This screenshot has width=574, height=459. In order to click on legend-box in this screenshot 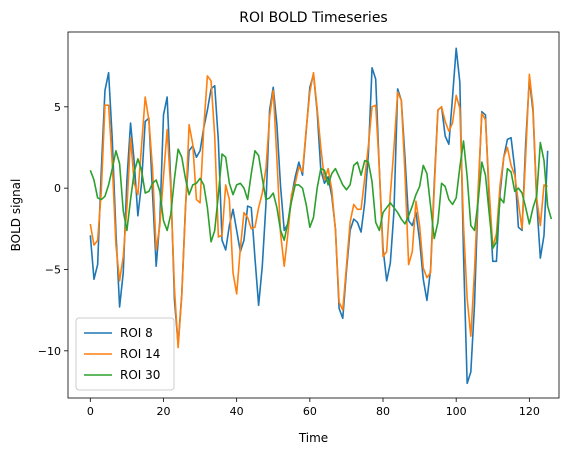, I will do `click(125, 354)`.